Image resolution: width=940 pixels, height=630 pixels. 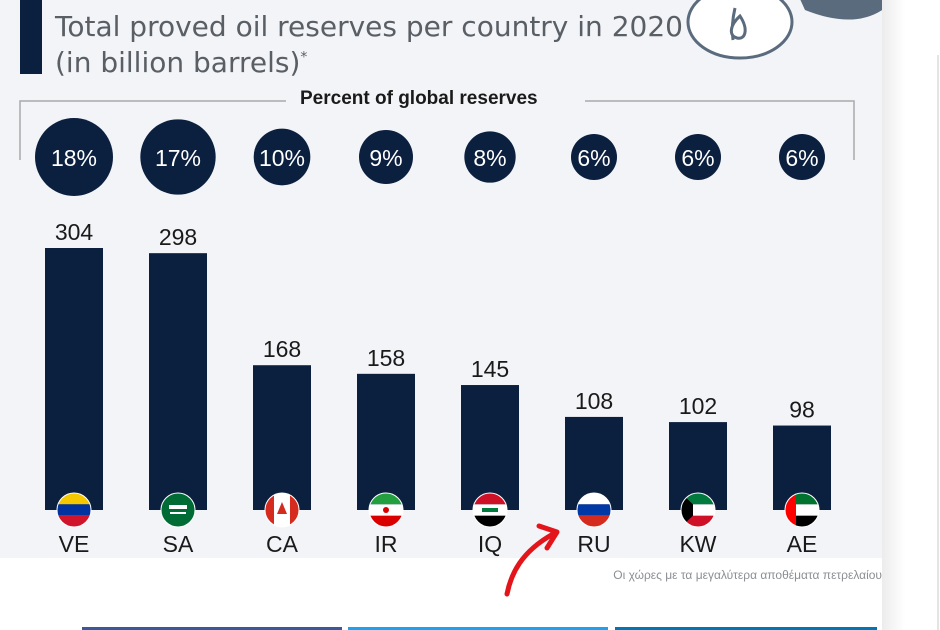 What do you see at coordinates (212, 628) in the screenshot?
I see `share-facebook-bar` at bounding box center [212, 628].